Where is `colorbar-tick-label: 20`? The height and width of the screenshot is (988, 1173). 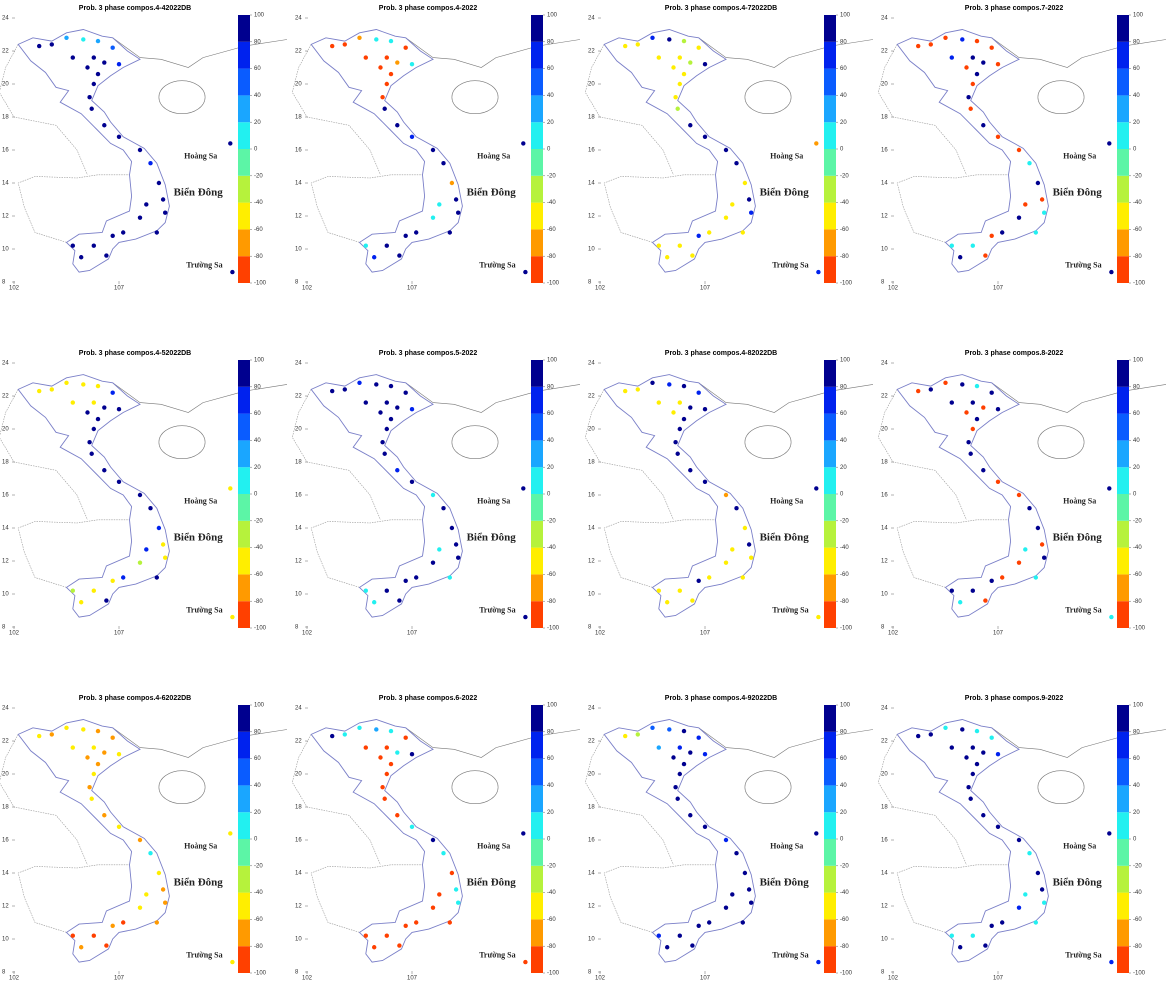 colorbar-tick-label: 20 is located at coordinates (257, 468).